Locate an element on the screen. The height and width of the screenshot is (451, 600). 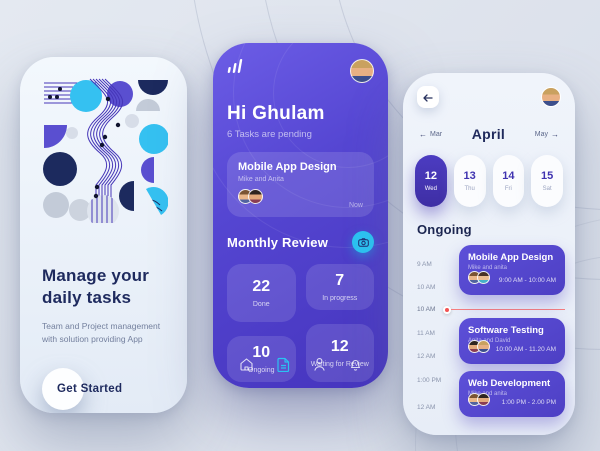
time-label-now: 10 AM is located at coordinates (426, 309).